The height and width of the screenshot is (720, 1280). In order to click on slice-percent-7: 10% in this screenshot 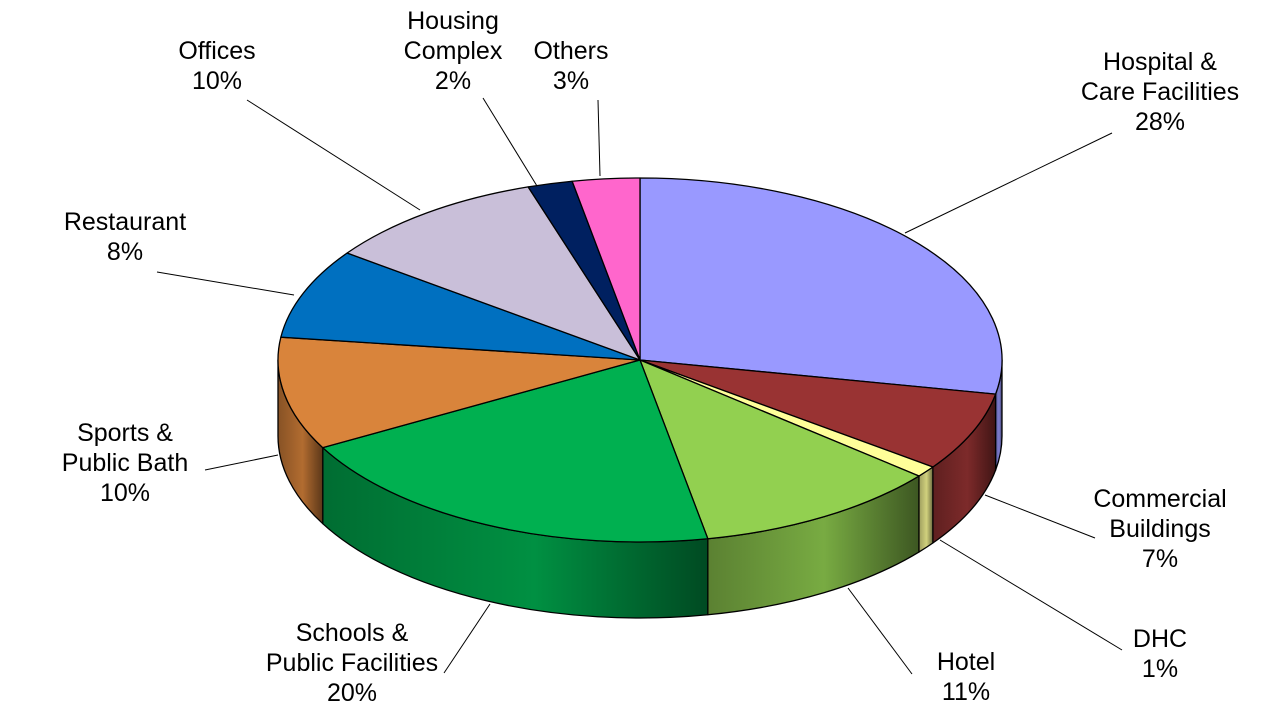, I will do `click(217, 81)`.